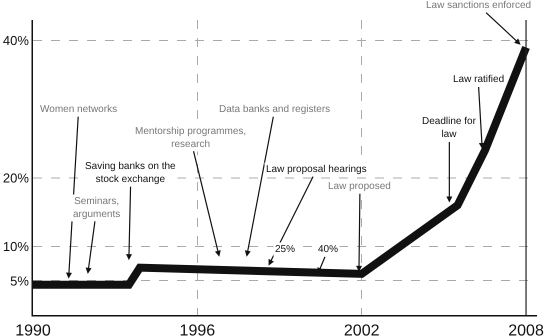 The image size is (550, 336). What do you see at coordinates (526, 329) in the screenshot?
I see `x-tick-label: 2008` at bounding box center [526, 329].